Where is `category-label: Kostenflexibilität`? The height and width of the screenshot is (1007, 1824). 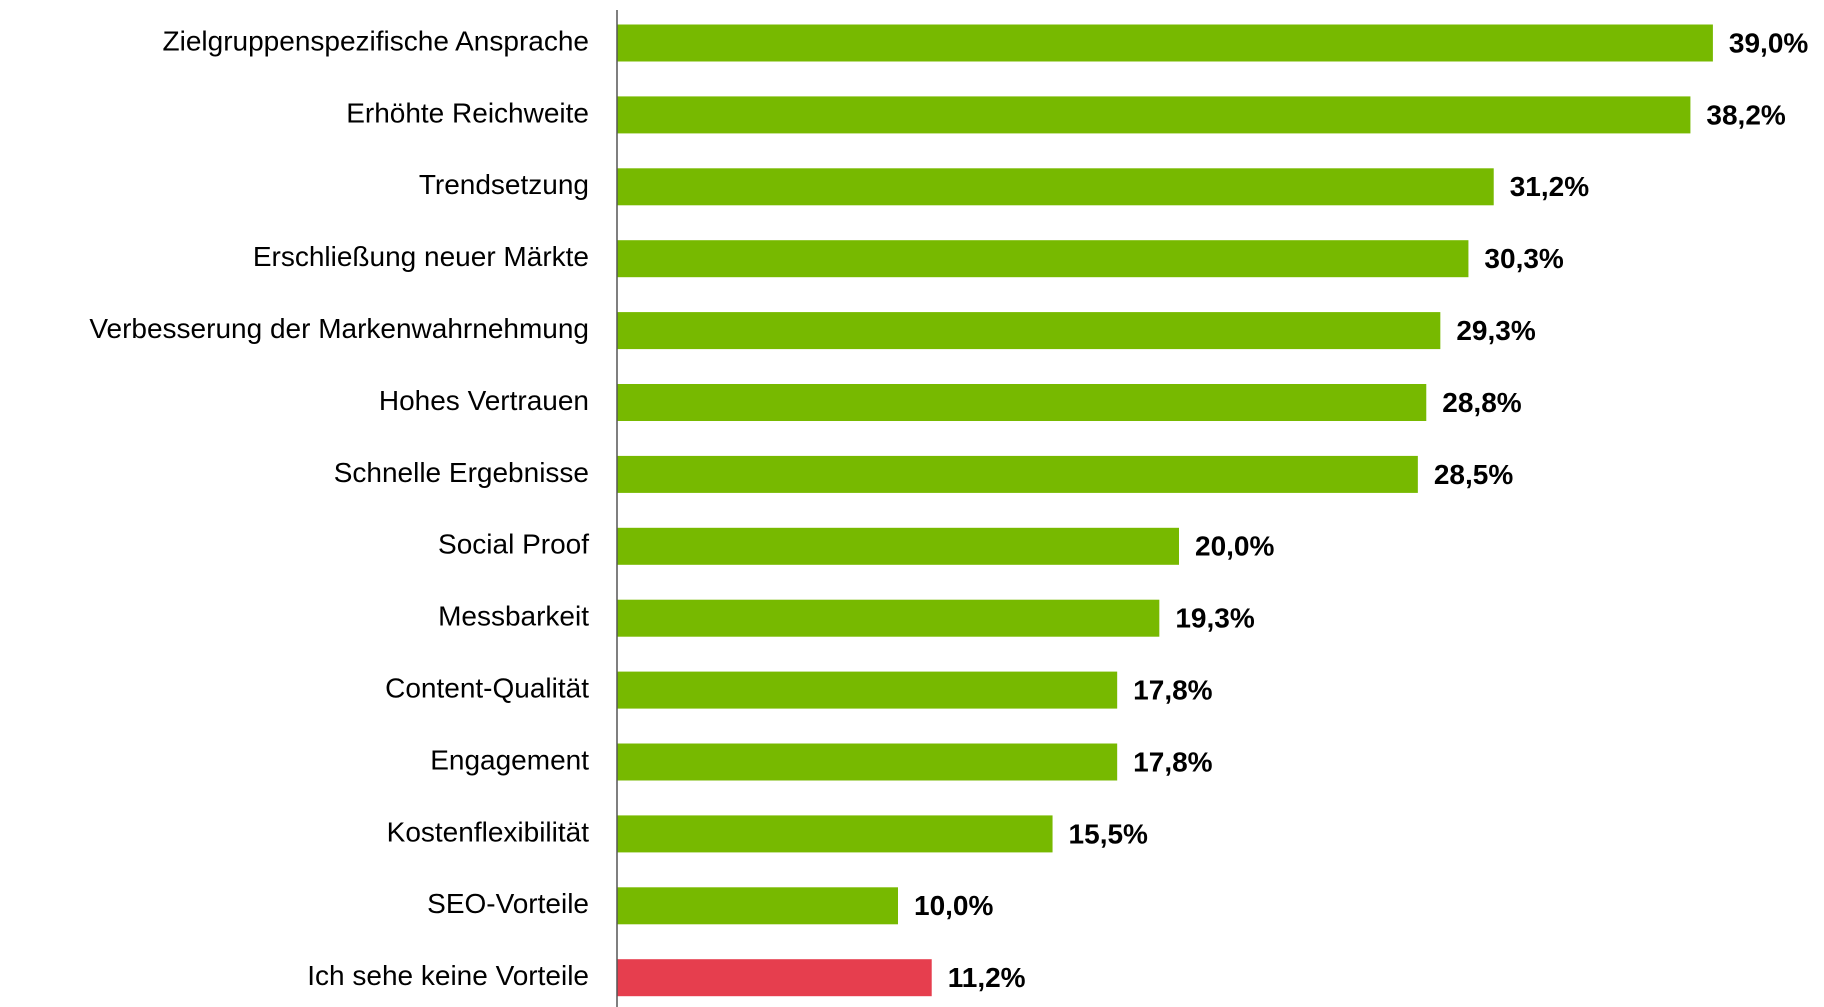 category-label: Kostenflexibilität is located at coordinates (488, 831).